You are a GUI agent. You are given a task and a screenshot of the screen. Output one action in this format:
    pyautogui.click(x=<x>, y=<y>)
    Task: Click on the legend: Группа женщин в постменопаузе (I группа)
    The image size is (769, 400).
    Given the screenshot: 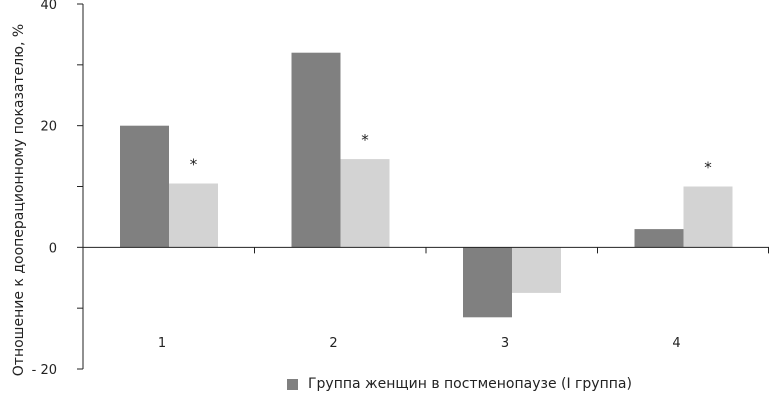 What is the action you would take?
    pyautogui.click(x=459, y=384)
    